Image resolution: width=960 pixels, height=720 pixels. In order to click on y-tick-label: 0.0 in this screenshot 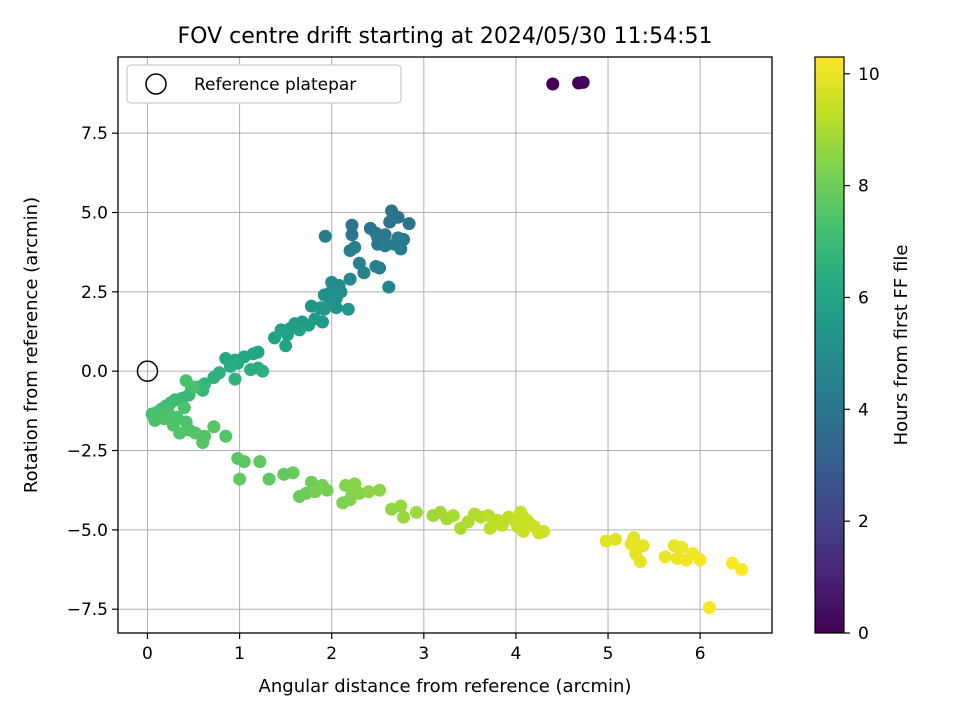, I will do `click(94, 372)`.